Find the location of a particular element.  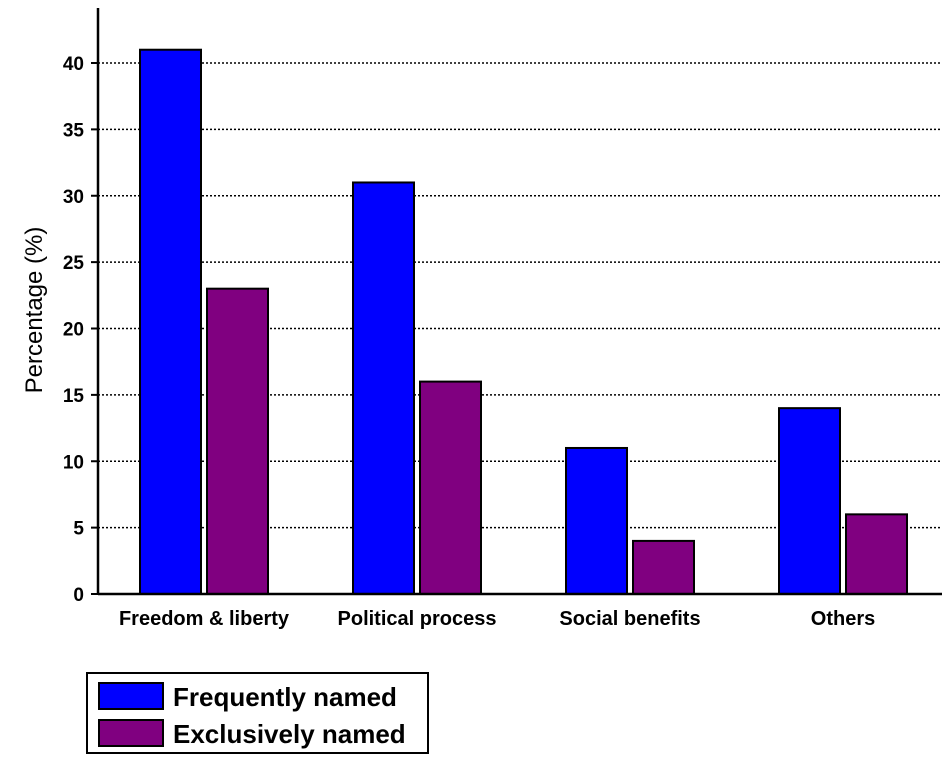

y-tick-labels: 0 5 10 15 20 25 30 35 40 is located at coordinates (80, 330).